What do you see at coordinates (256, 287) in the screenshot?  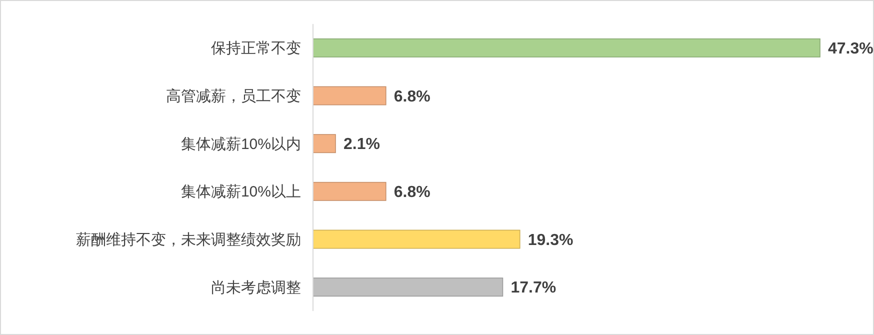 I see `y-tick-label: 尚未考虑调整` at bounding box center [256, 287].